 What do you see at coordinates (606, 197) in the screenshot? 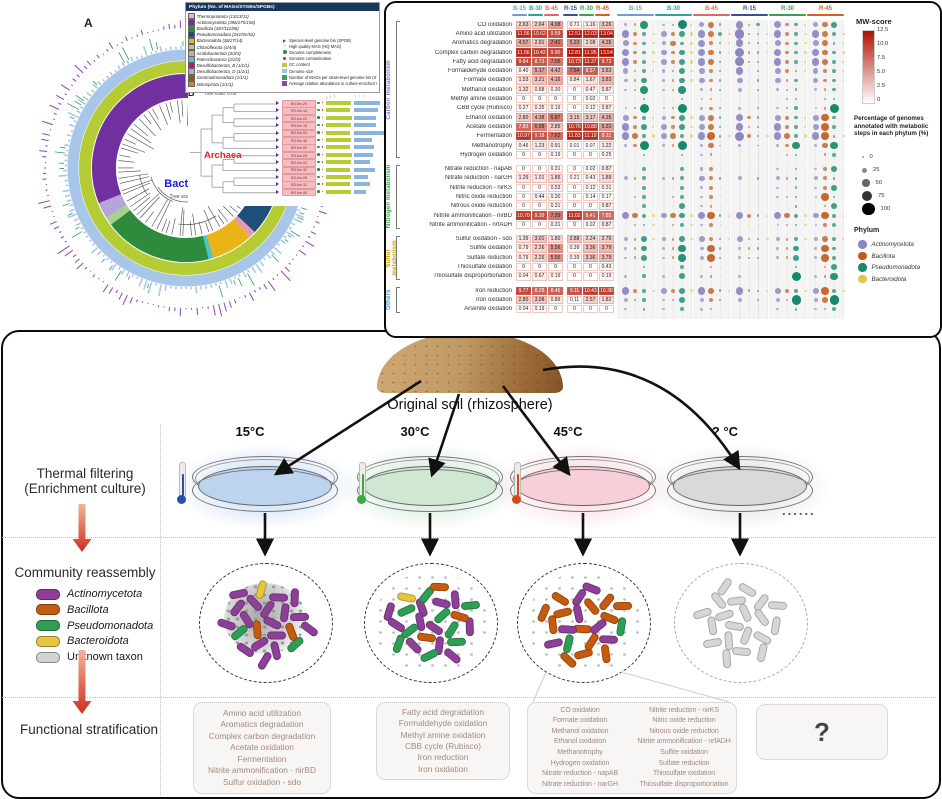
I see `heatmap-cell: 0.17` at bounding box center [606, 197].